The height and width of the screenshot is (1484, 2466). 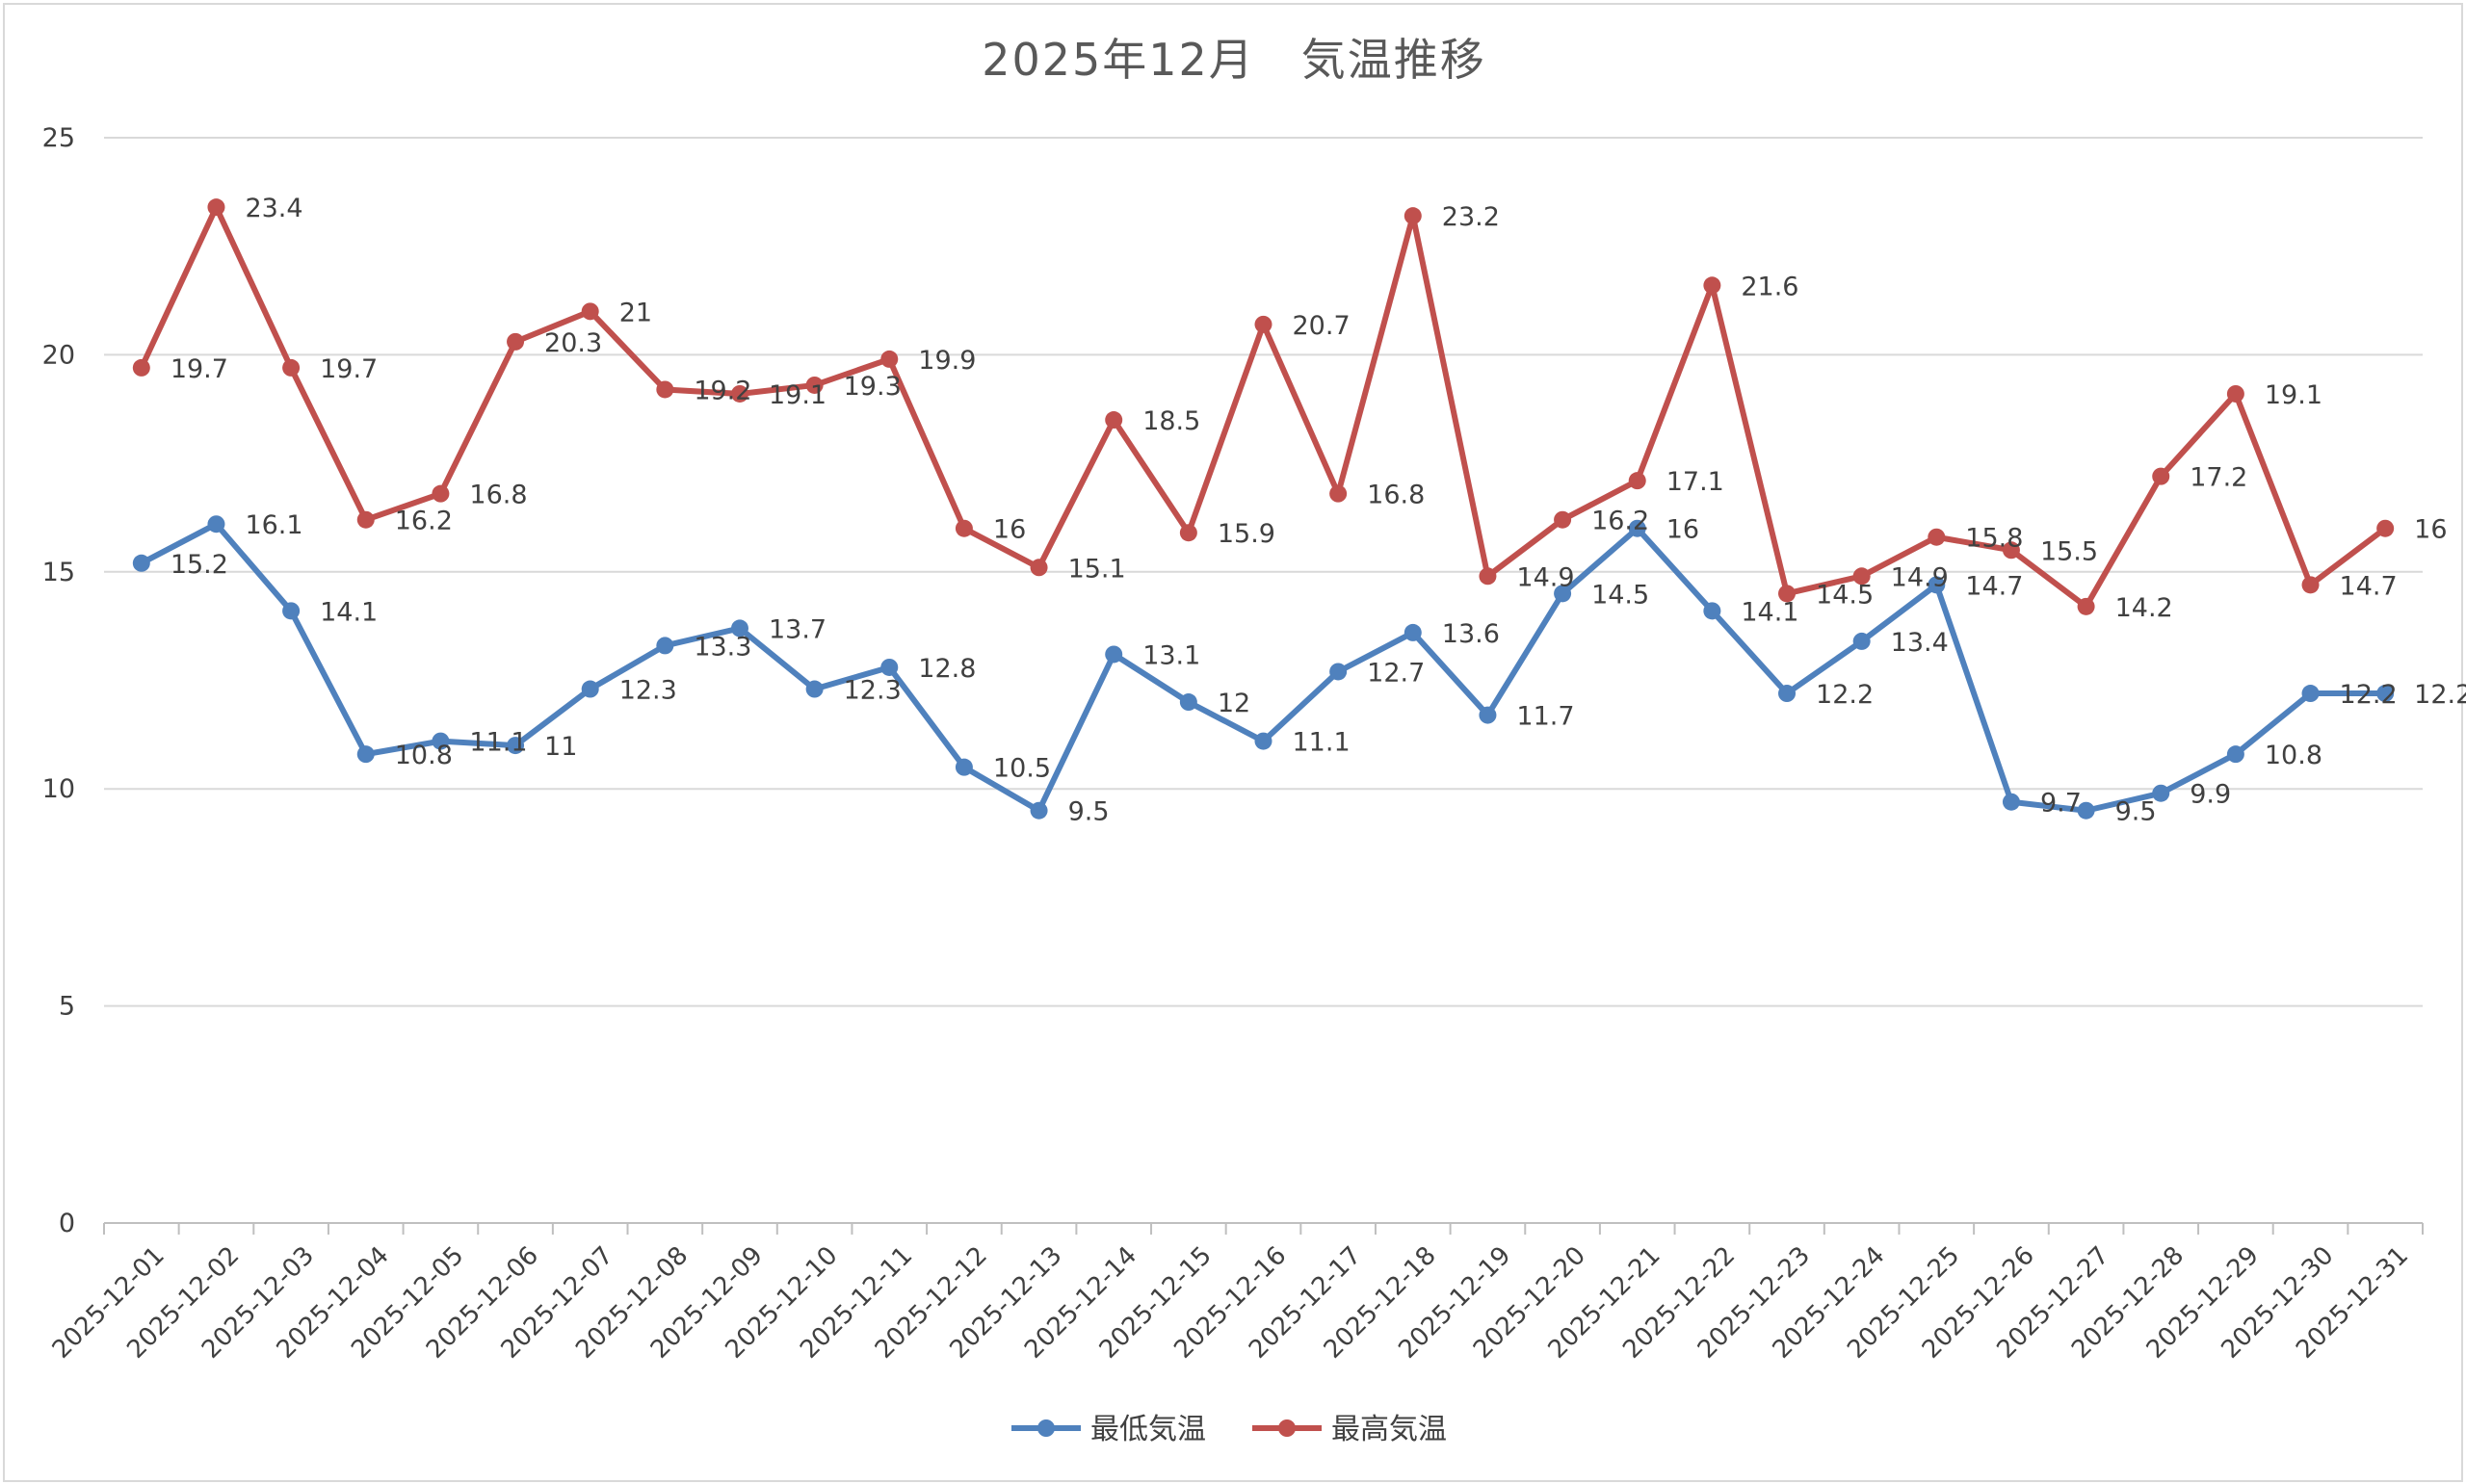 What do you see at coordinates (1229, 1429) in the screenshot?
I see `legend: 最低気温 最高気温` at bounding box center [1229, 1429].